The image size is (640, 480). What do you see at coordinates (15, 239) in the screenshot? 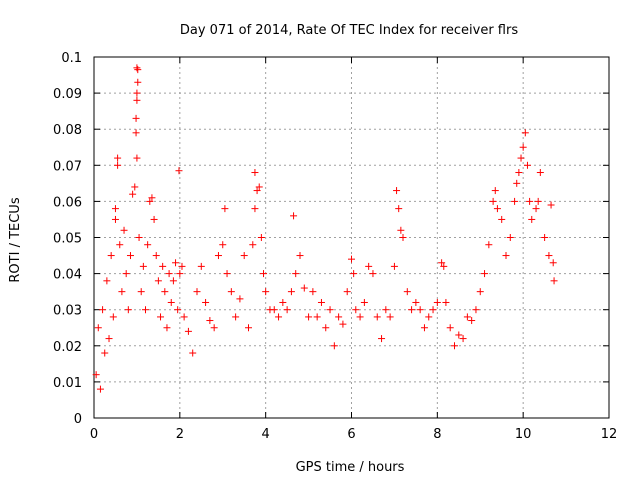
I see `y-axis-label: ROTI / TECUs` at bounding box center [15, 239].